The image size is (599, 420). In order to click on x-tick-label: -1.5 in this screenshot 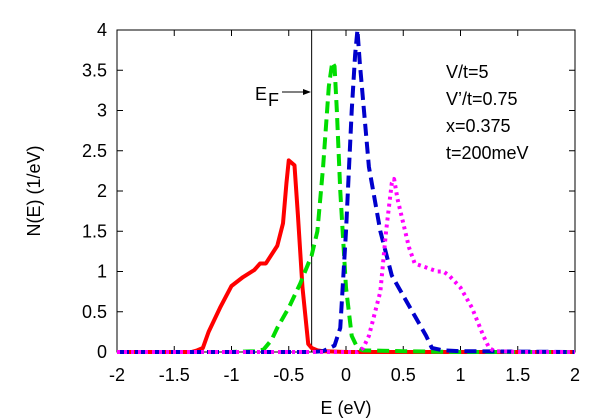, I will do `click(174, 375)`.